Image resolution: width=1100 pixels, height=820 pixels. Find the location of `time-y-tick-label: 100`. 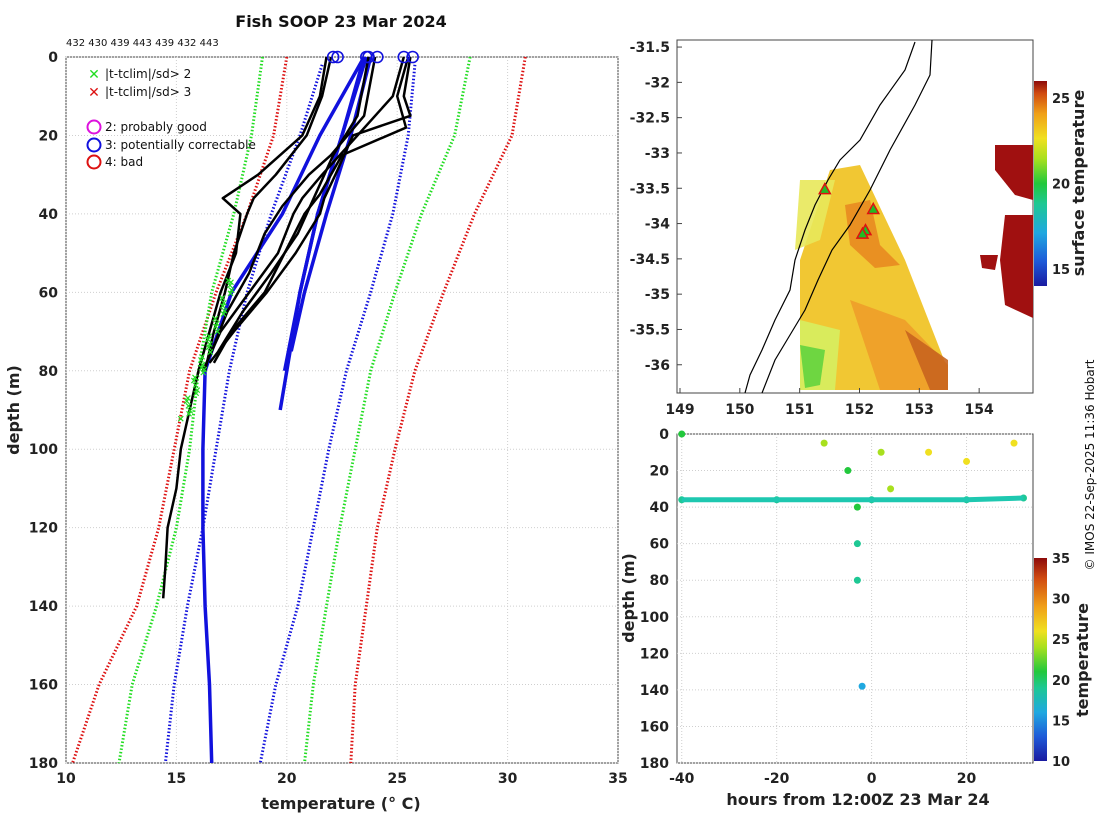

time-y-tick-label: 100 is located at coordinates (654, 618).